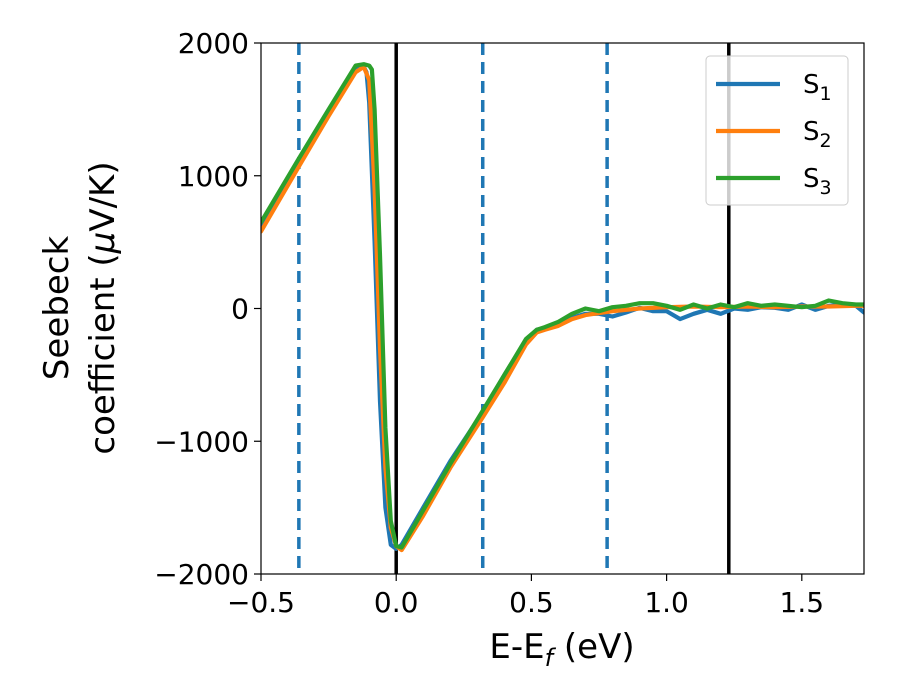 This screenshot has width=900, height=700. What do you see at coordinates (396, 602) in the screenshot?
I see `x-tick-label: 0.0` at bounding box center [396, 602].